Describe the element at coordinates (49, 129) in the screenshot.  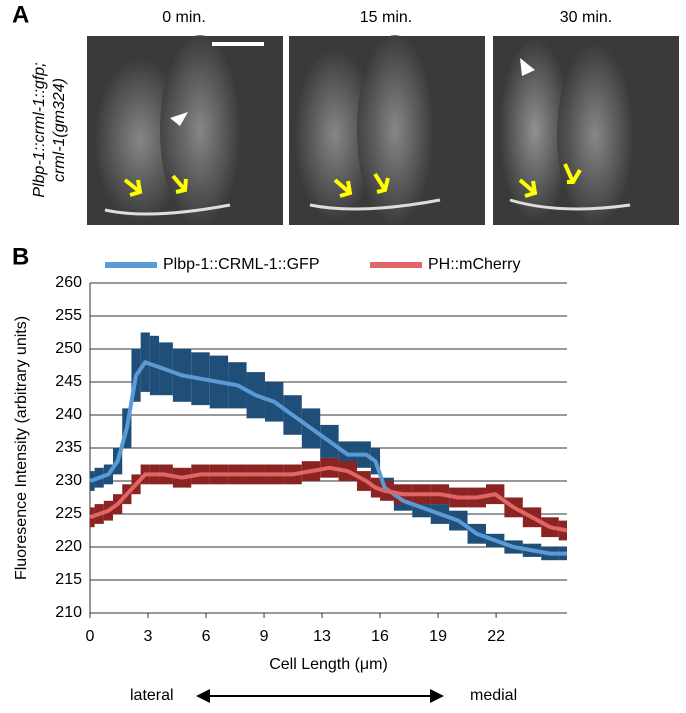
I see `side-label: Plbp-1::crml-1::gfp; crml-1(gm324)` at that location.